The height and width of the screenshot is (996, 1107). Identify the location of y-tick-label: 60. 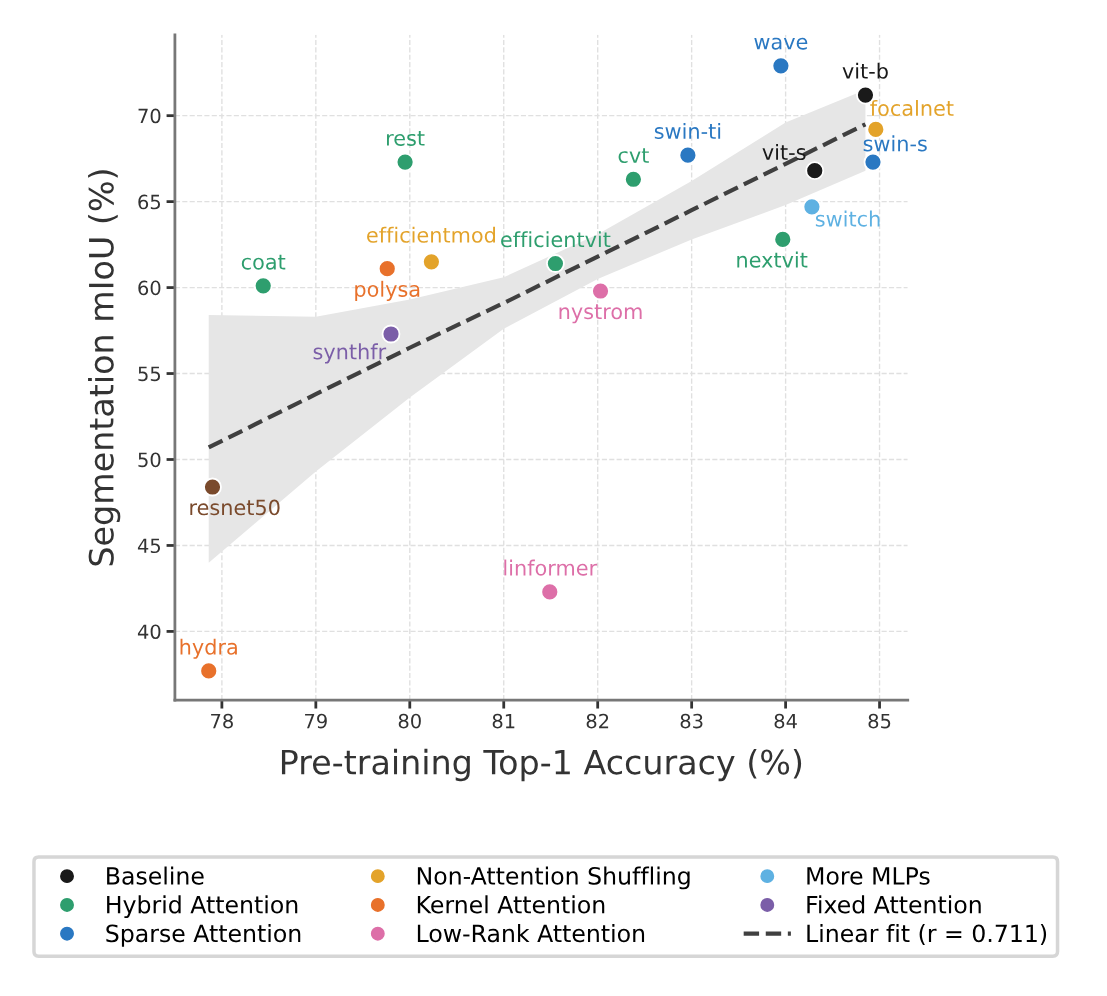
(149, 288).